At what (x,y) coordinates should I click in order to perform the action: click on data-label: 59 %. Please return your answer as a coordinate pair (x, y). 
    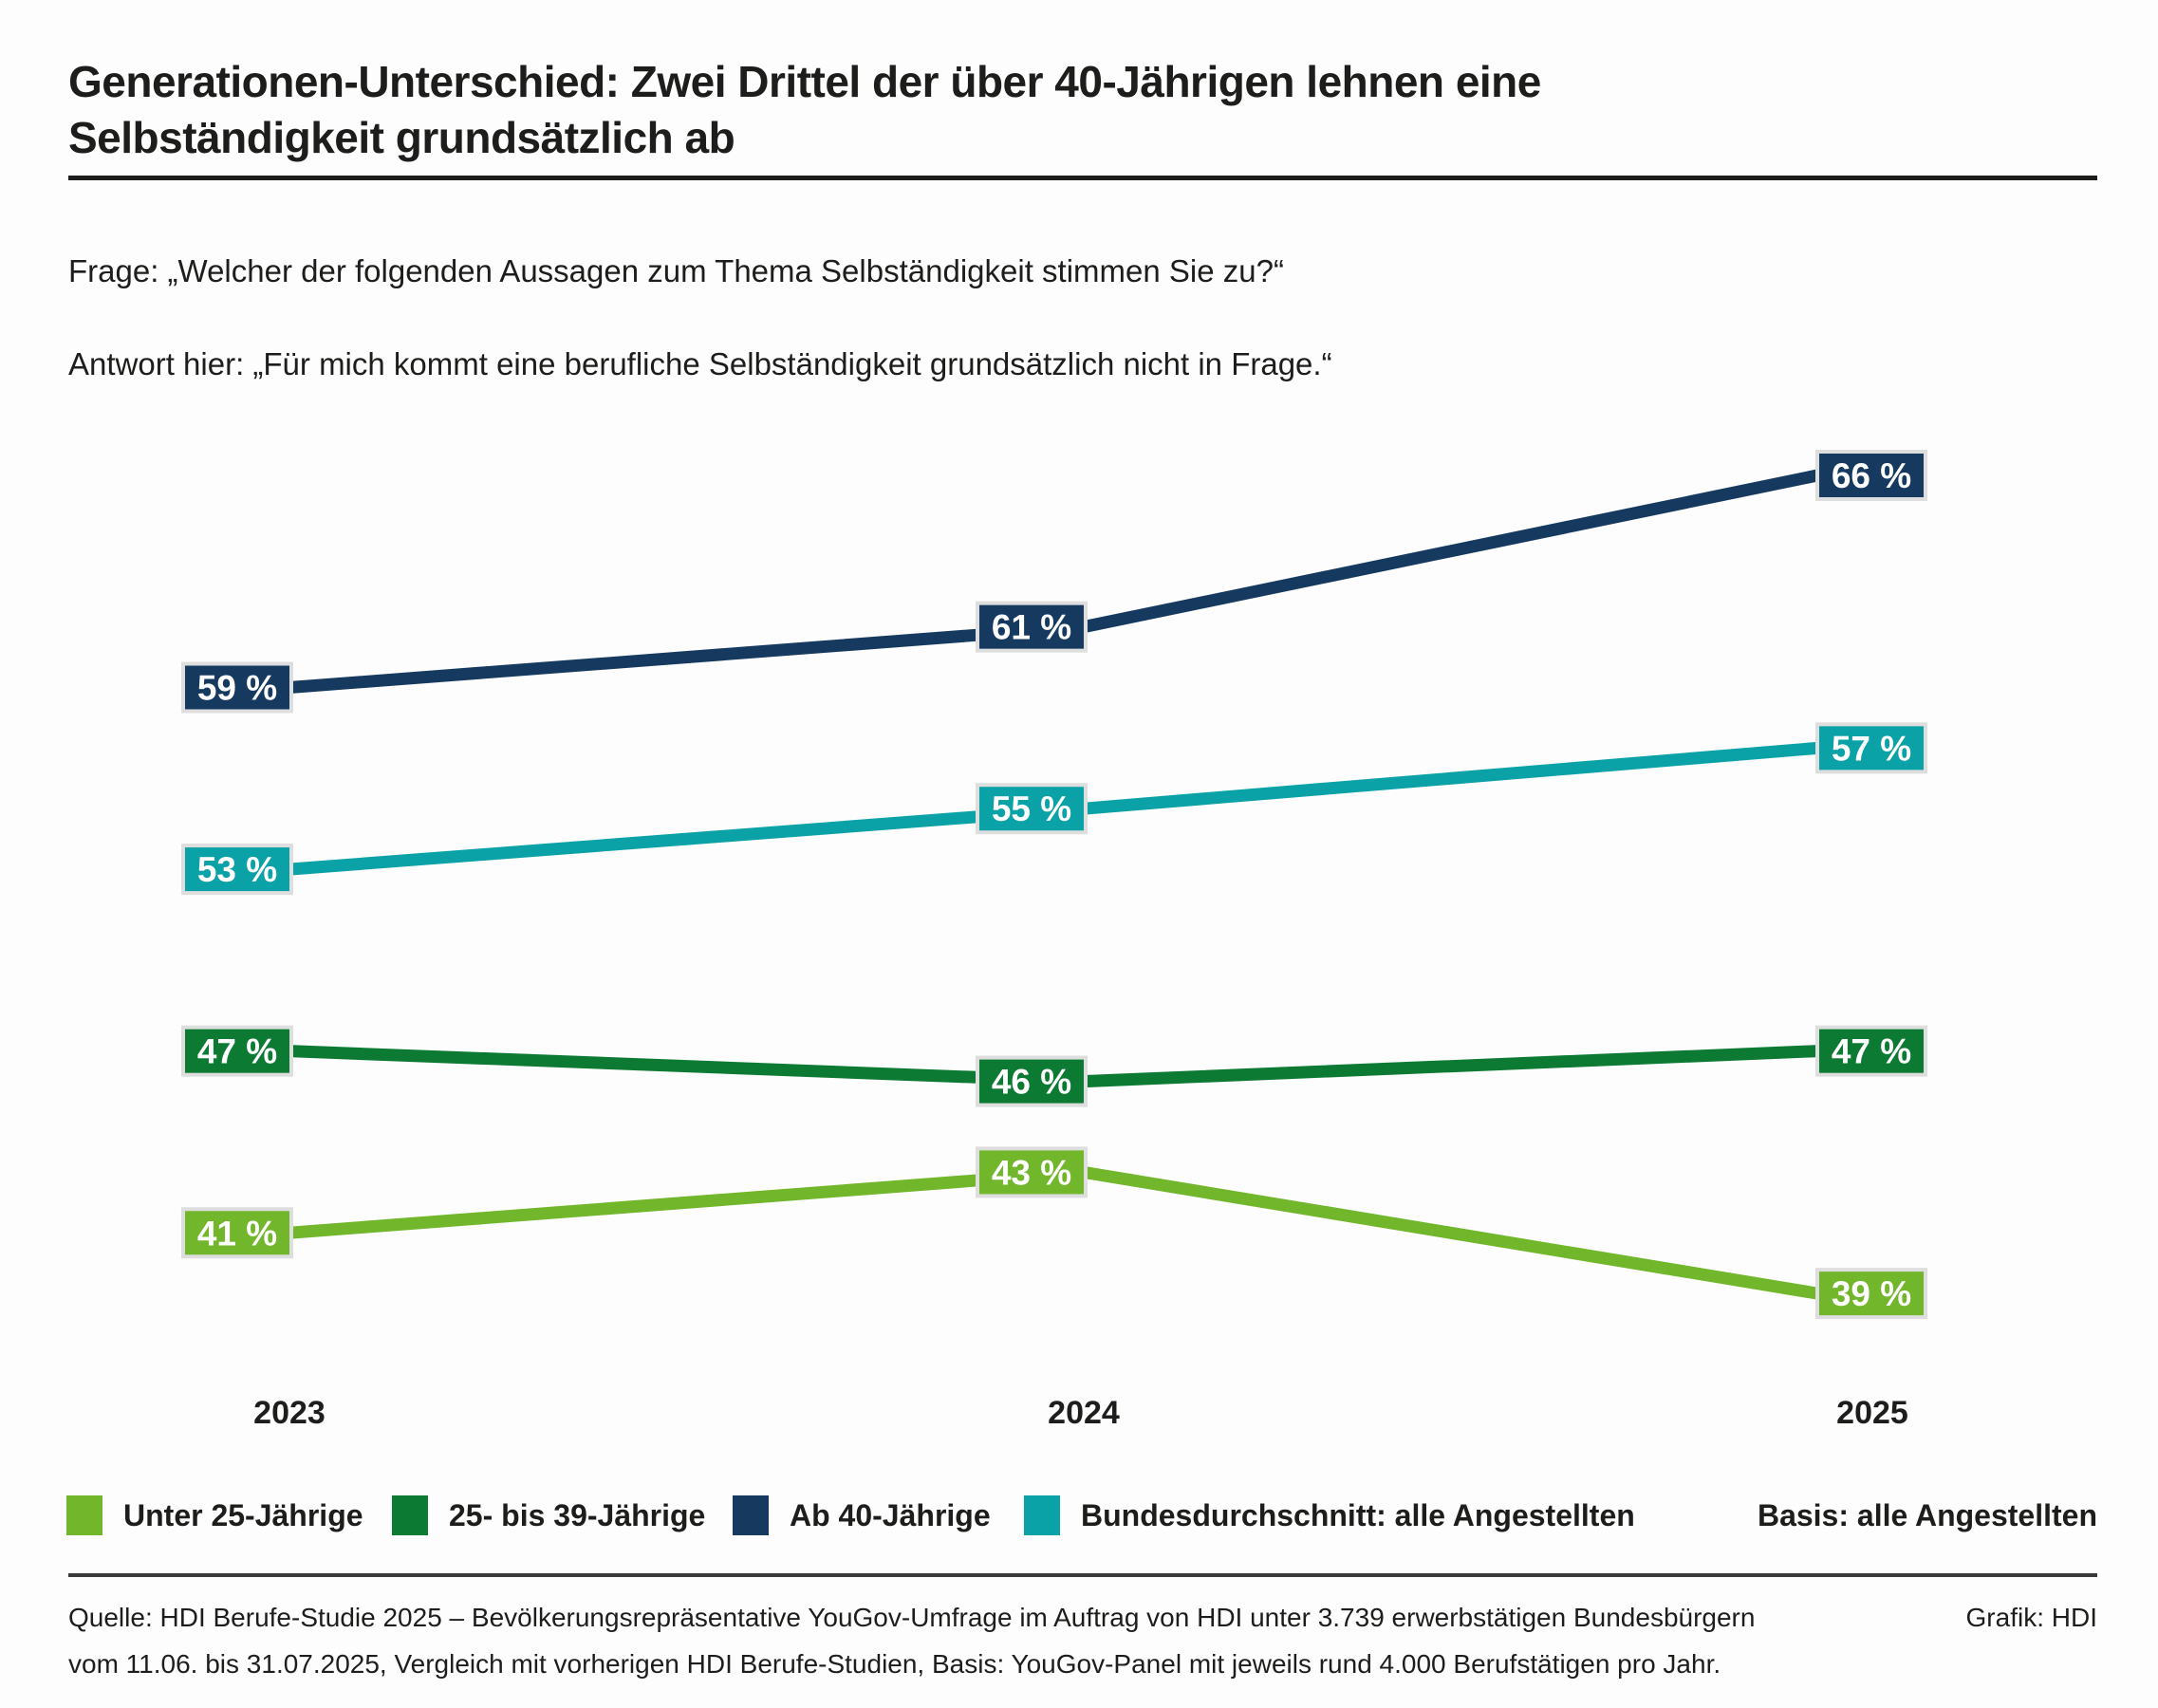
    Looking at the image, I should click on (237, 688).